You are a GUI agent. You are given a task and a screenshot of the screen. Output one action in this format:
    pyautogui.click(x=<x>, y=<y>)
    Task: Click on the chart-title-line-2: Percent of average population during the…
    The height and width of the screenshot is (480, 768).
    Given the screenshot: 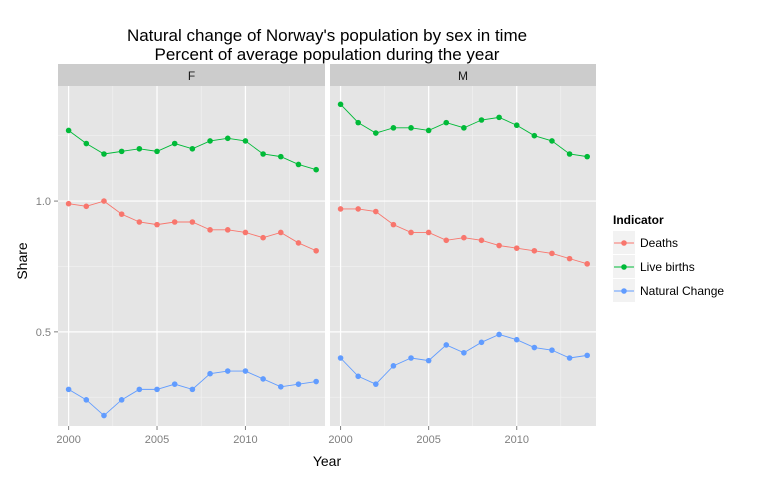 What is the action you would take?
    pyautogui.click(x=327, y=54)
    